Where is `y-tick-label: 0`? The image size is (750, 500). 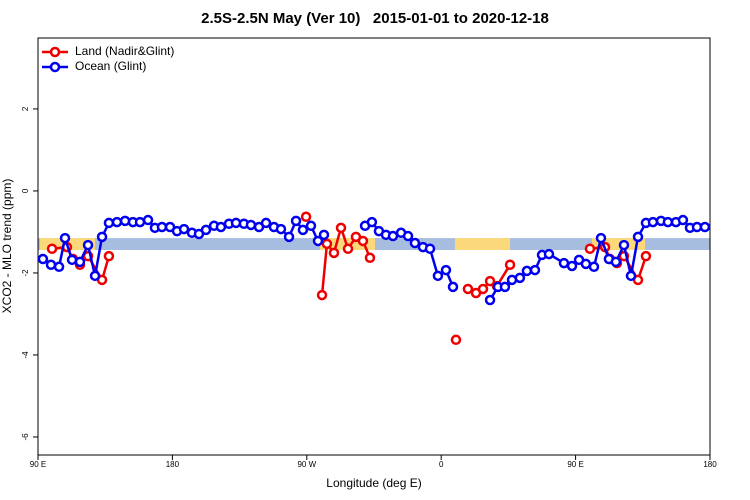
y-tick-label: 0 is located at coordinates (25, 190).